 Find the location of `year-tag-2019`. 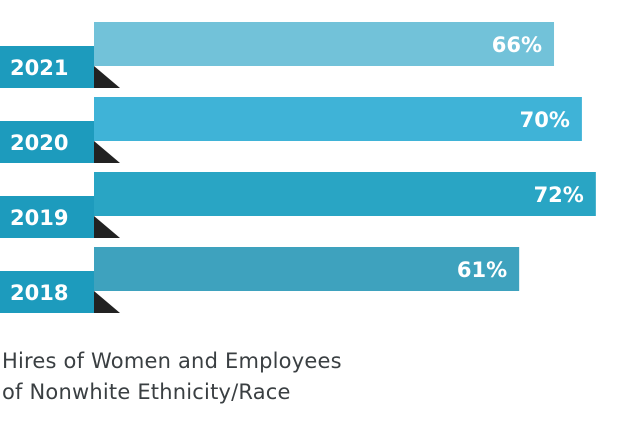

year-tag-2019 is located at coordinates (47, 217).